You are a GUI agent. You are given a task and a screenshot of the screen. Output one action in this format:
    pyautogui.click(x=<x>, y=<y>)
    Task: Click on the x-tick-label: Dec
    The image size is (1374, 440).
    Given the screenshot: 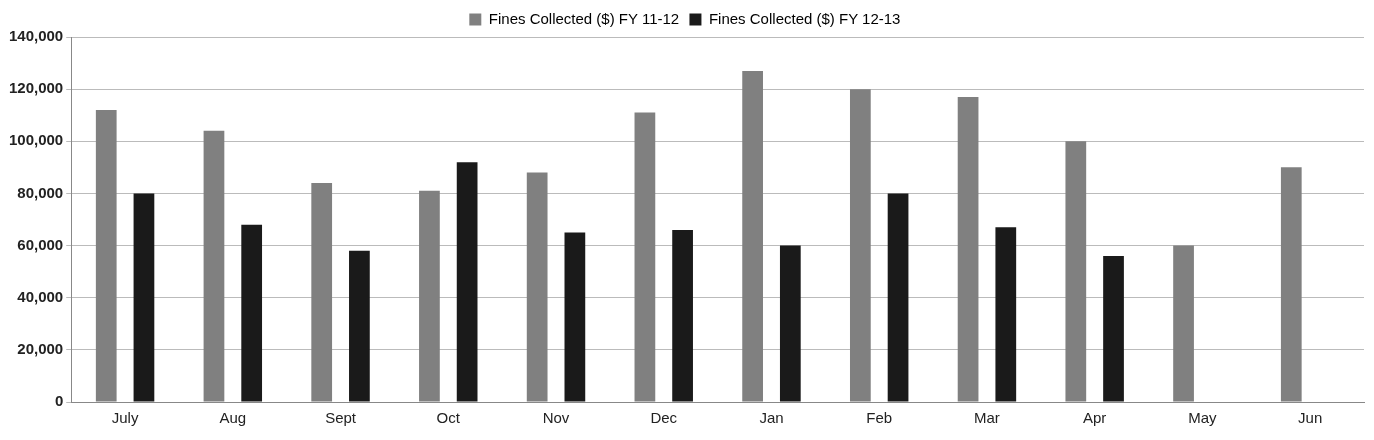 What is the action you would take?
    pyautogui.click(x=664, y=418)
    